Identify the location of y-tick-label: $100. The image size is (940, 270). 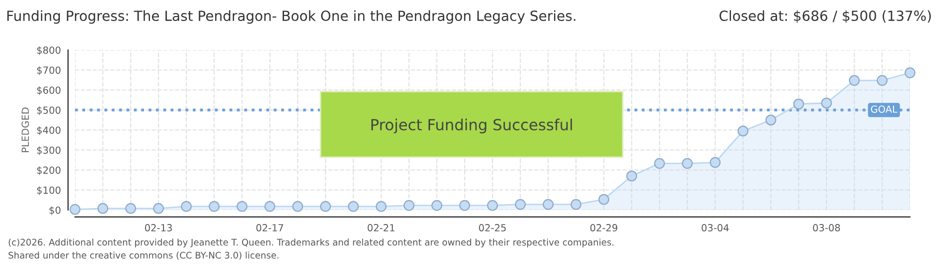
(48, 191).